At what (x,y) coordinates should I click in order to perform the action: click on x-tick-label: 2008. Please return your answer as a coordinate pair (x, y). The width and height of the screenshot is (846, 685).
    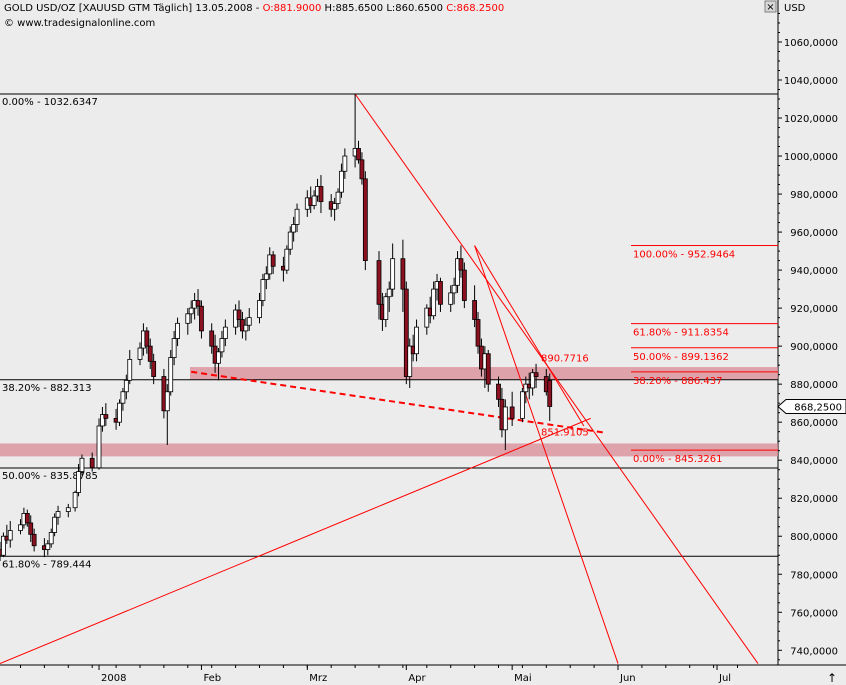
    Looking at the image, I should click on (113, 678).